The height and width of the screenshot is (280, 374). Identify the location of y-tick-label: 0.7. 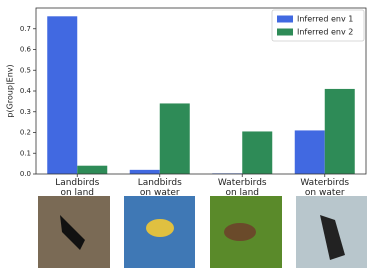
(25, 29).